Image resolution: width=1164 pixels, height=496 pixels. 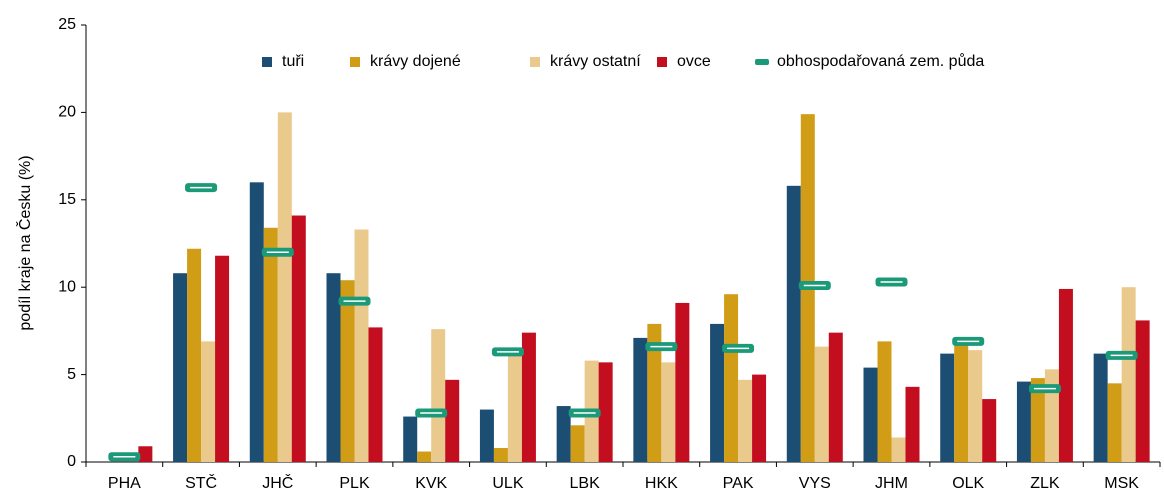 What do you see at coordinates (1045, 483) in the screenshot?
I see `x-tick-label: ZLK` at bounding box center [1045, 483].